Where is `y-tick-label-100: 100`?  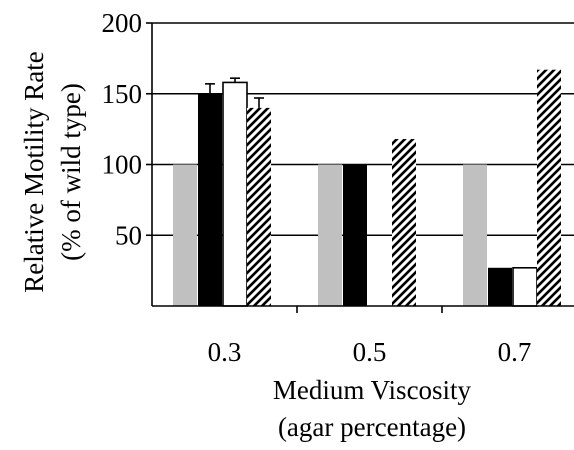
y-tick-label-100: 100 is located at coordinates (122, 165).